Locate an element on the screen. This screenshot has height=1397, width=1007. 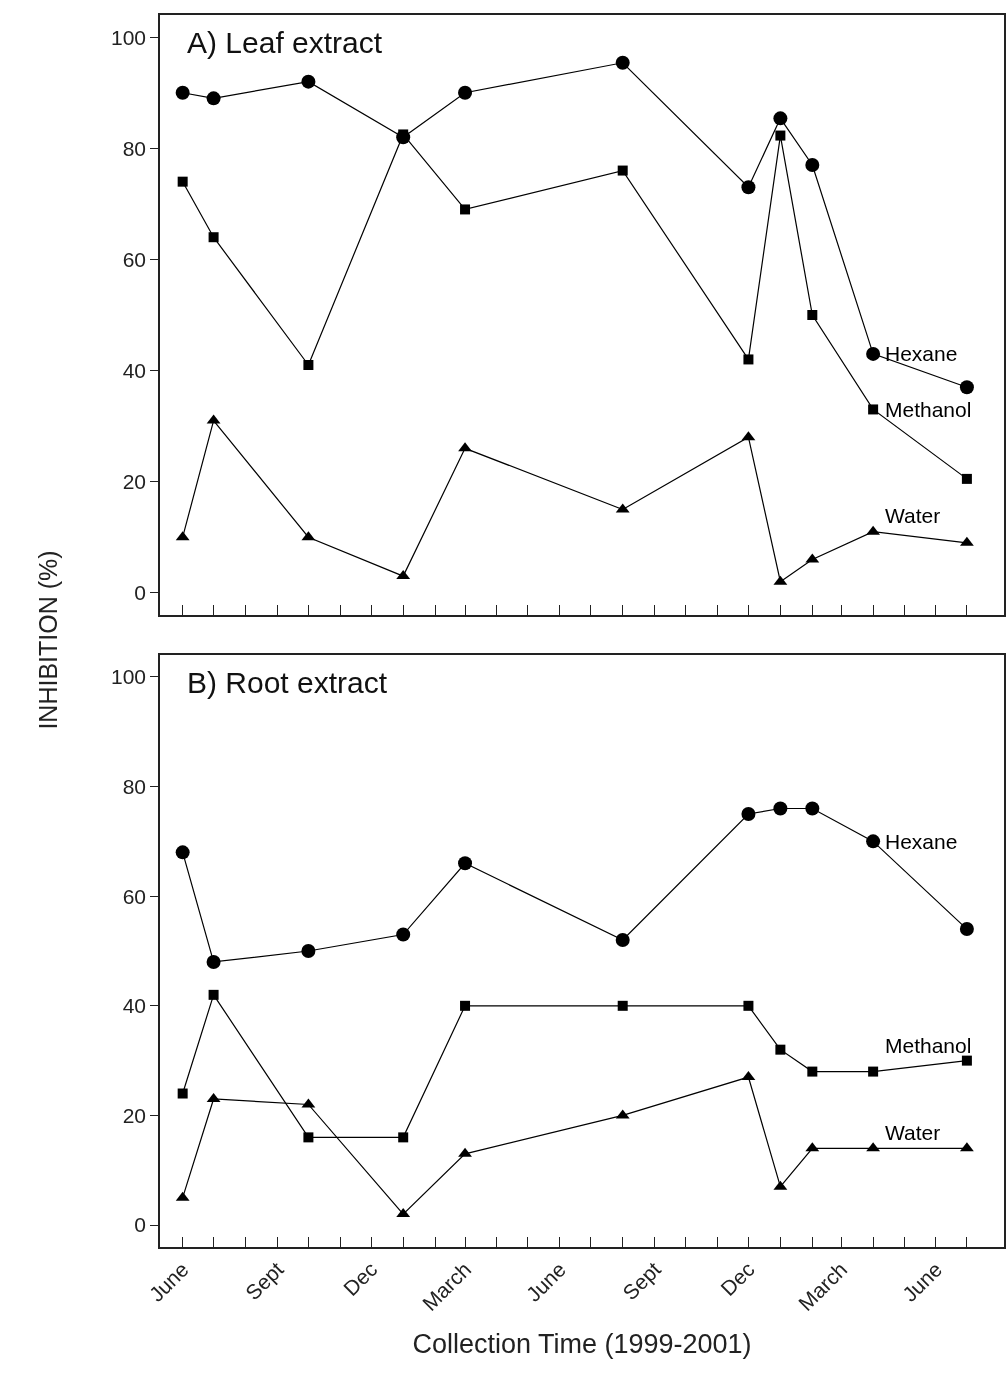
x-axis-title: Collection Time (1999-2001) is located at coordinates (582, 1343).